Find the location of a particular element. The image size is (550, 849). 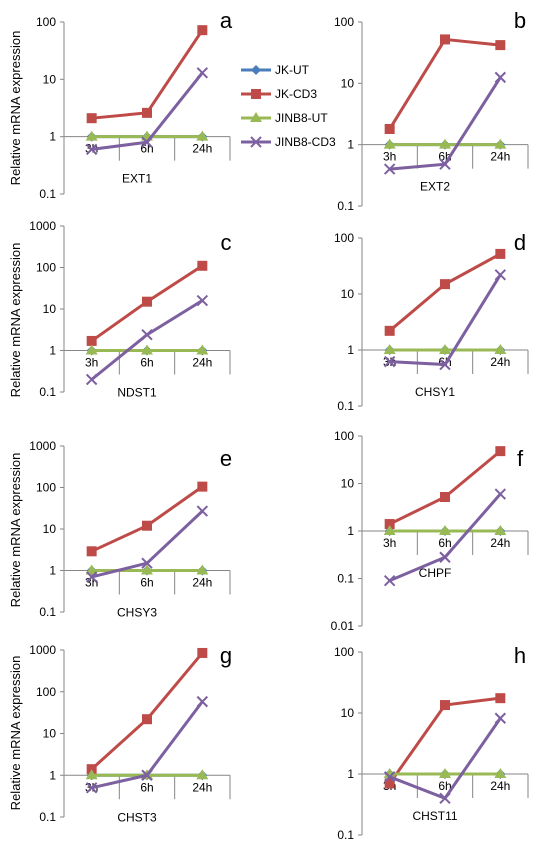

panel-letter: h is located at coordinates (520, 655).